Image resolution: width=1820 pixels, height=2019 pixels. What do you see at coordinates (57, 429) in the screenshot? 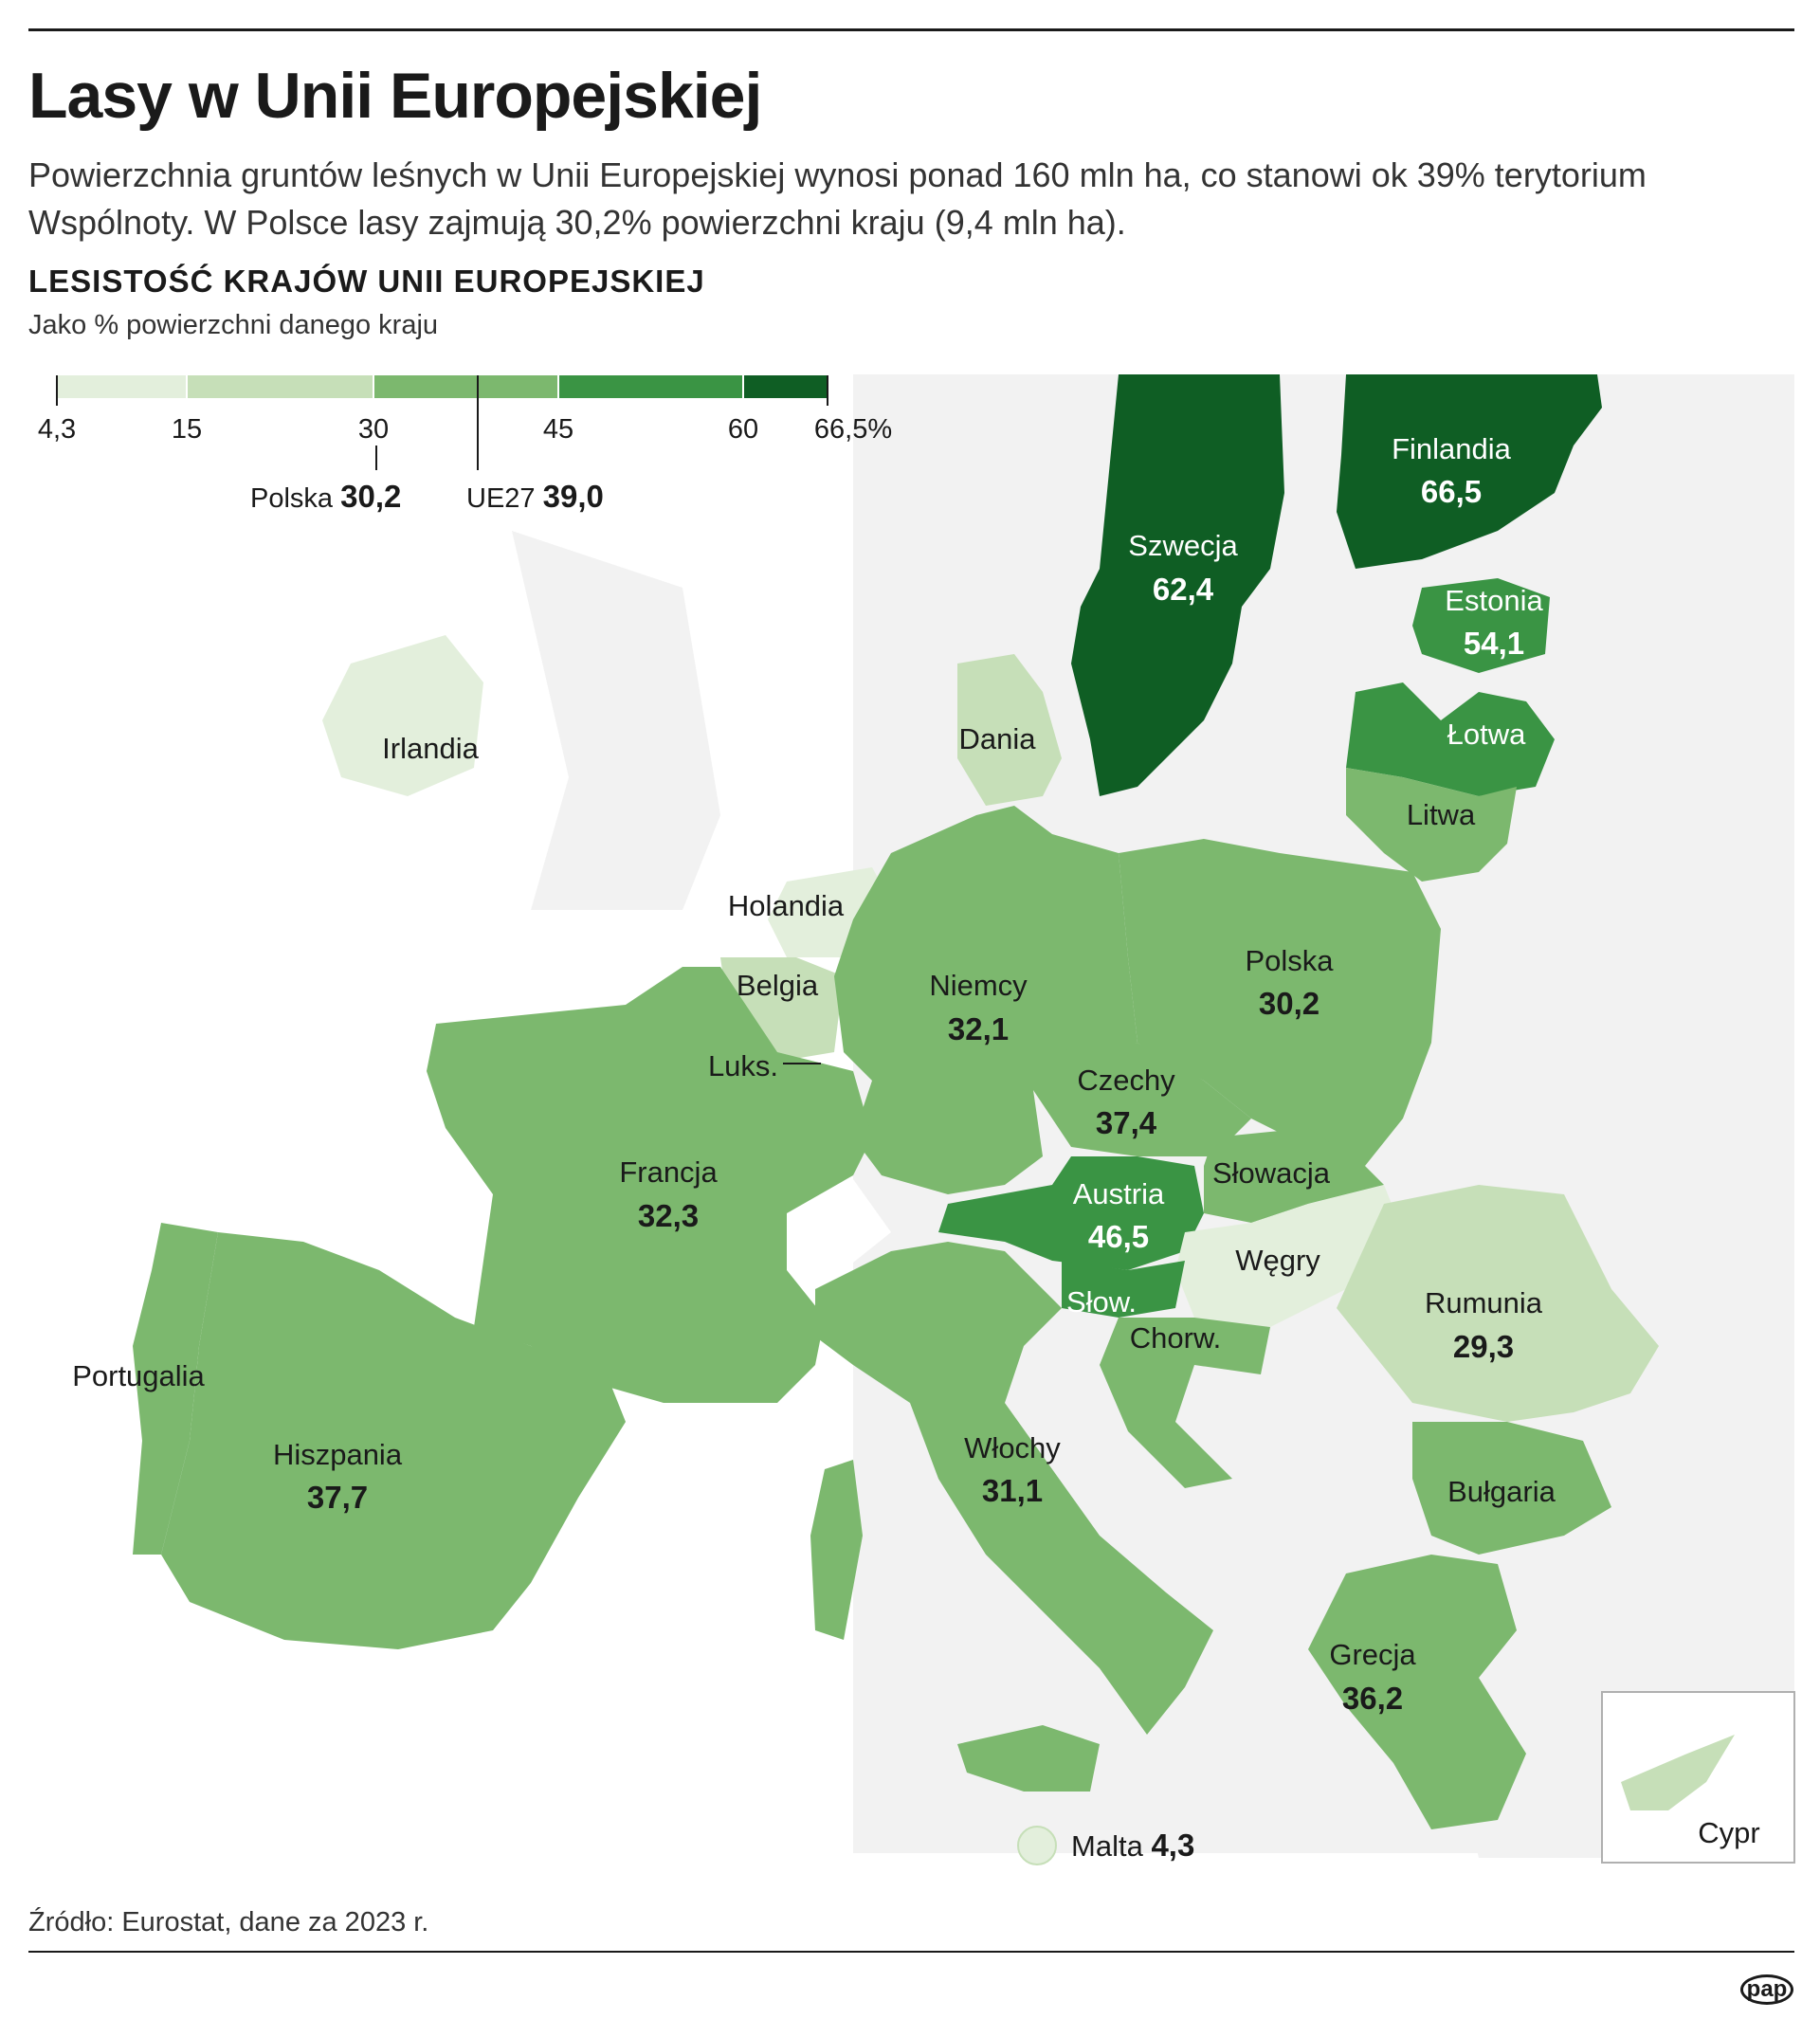
I see `legend-break-label: 4,3` at bounding box center [57, 429].